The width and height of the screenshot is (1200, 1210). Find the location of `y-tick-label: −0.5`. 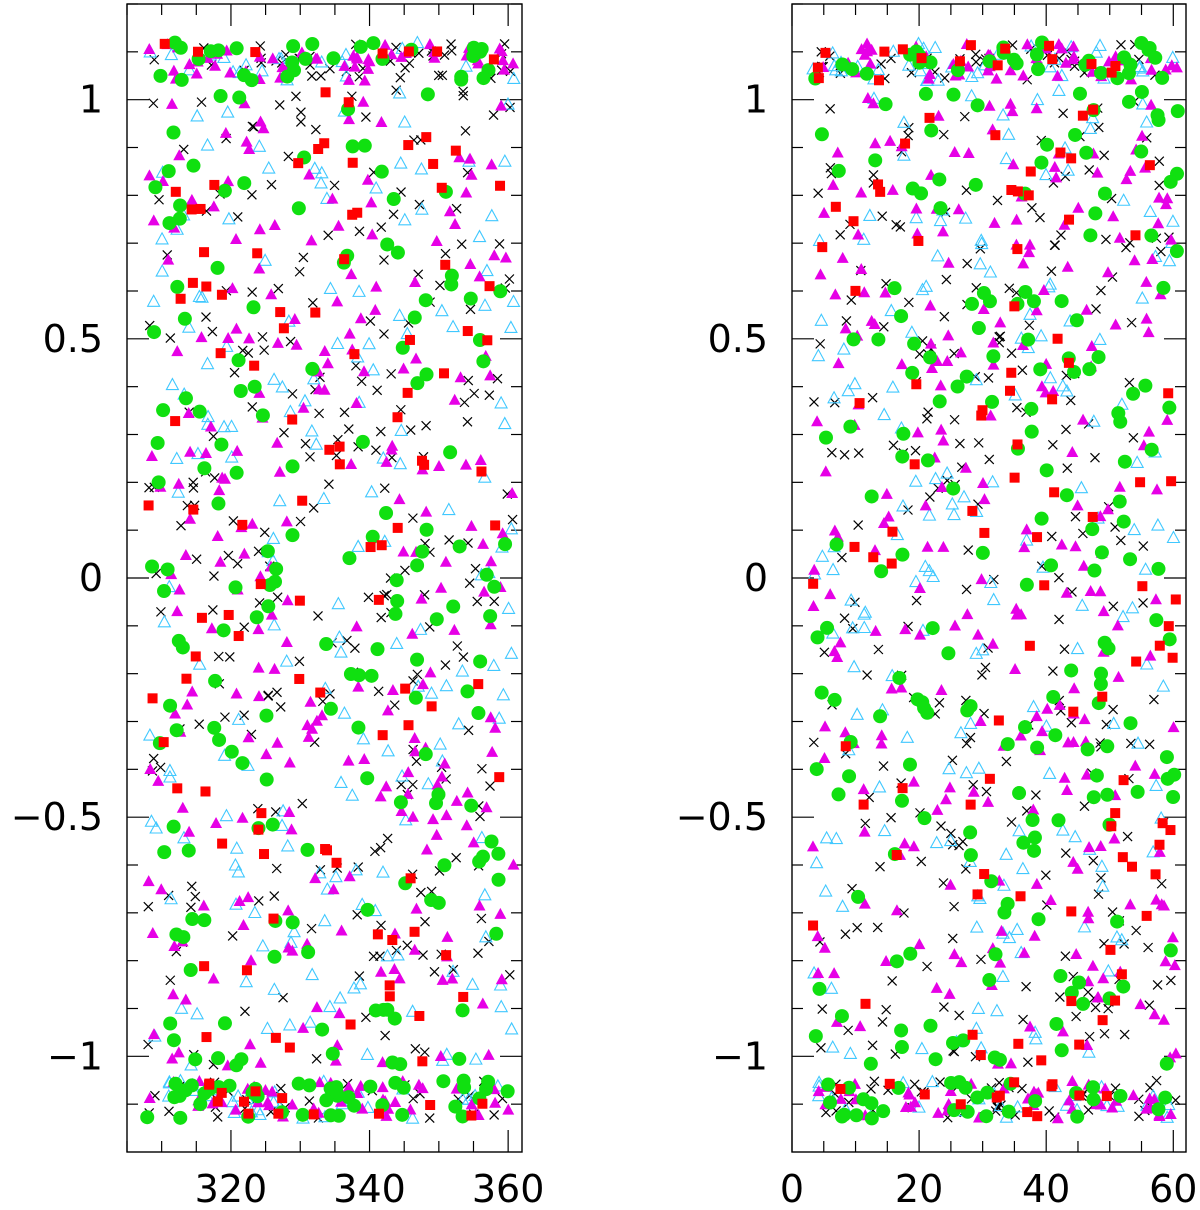

y-tick-label: −0.5 is located at coordinates (57, 817).